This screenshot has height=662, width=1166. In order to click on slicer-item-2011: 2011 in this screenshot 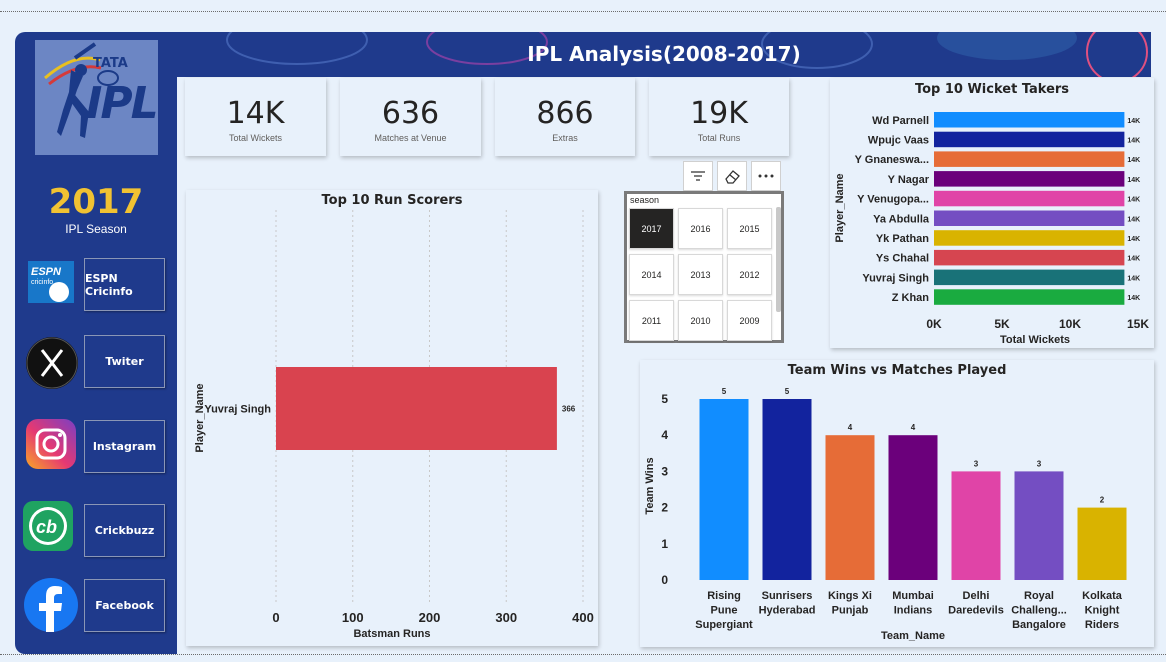, I will do `click(651, 320)`.